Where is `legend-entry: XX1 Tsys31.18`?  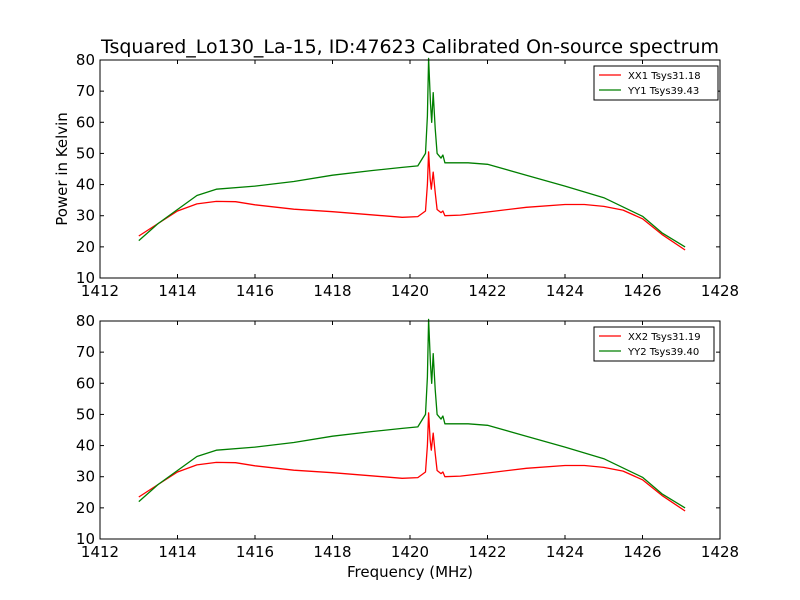
legend-entry: XX1 Tsys31.18 is located at coordinates (664, 76).